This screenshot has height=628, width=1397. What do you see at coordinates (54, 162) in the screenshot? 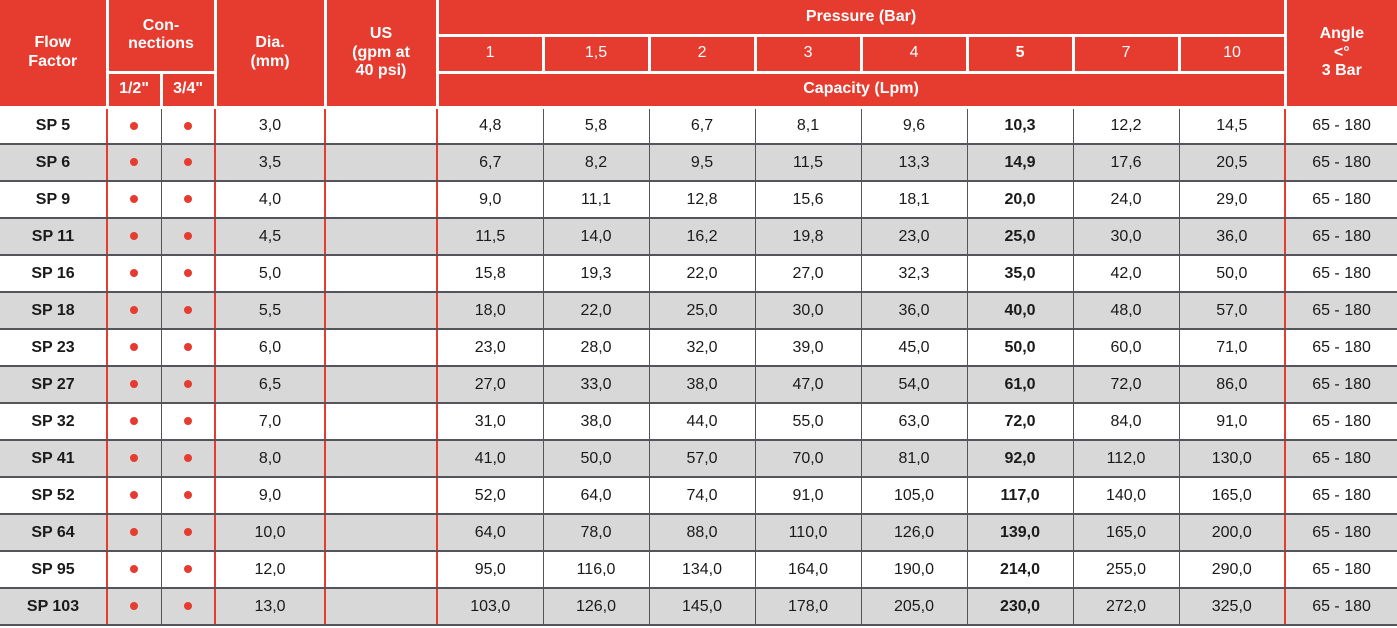
I see `flow-factor-cell: SP 6` at bounding box center [54, 162].